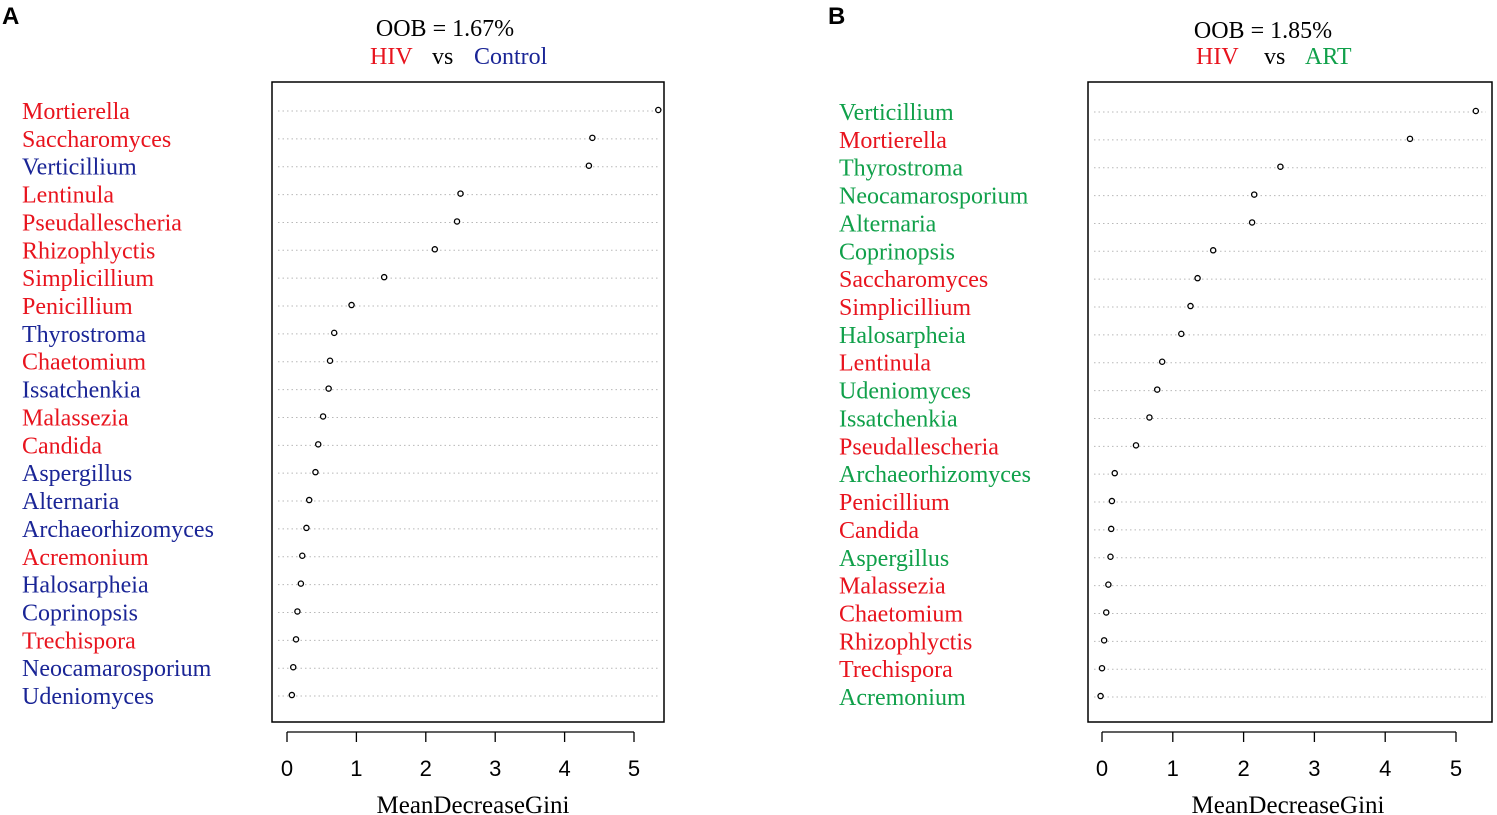  Describe the element at coordinates (901, 169) in the screenshot. I see `category-label: Thyrostroma` at that location.